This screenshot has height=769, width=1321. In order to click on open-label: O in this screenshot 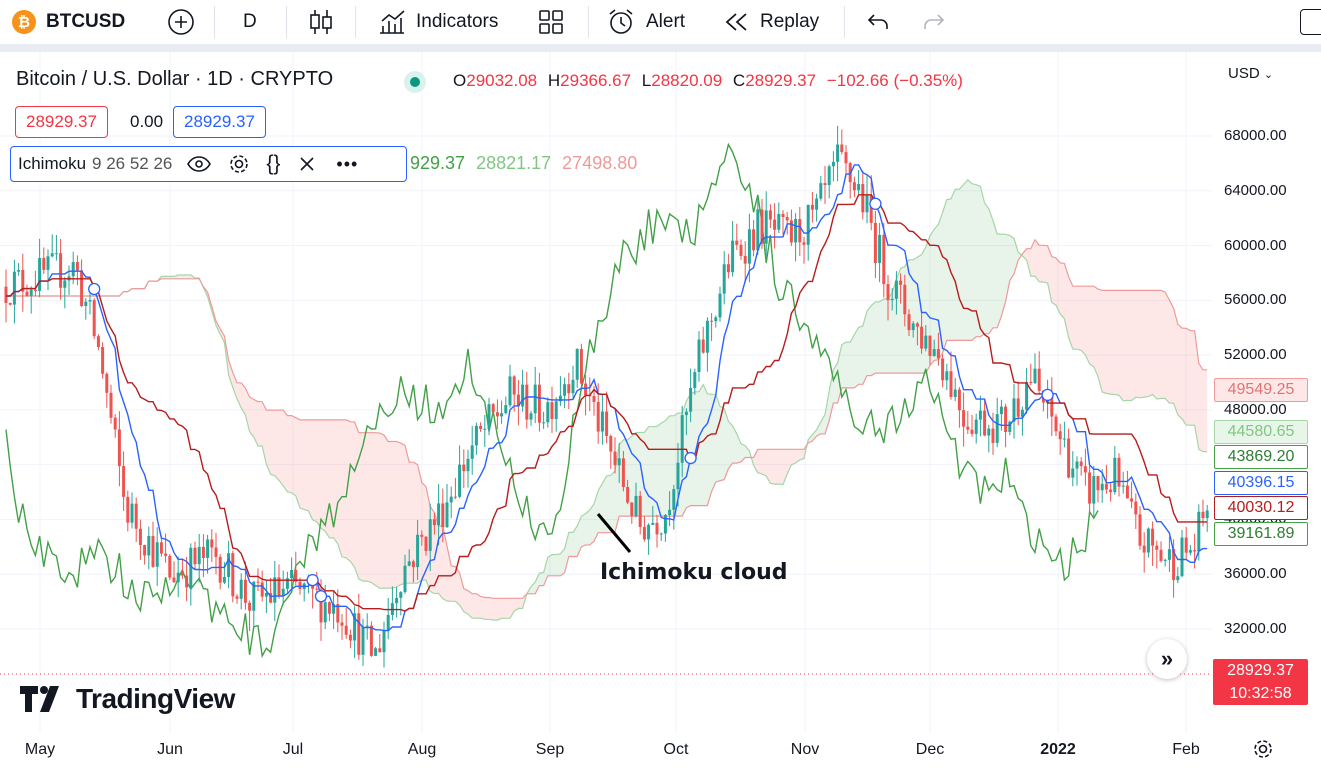, I will do `click(460, 80)`.